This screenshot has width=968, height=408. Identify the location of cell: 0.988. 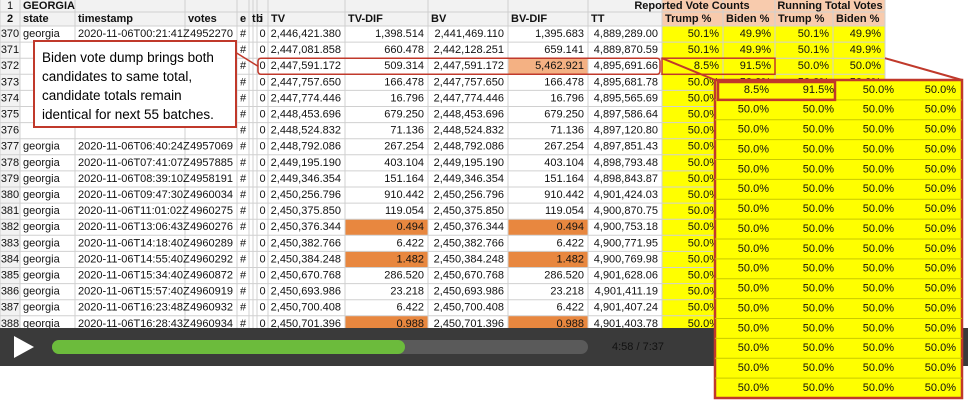
(410, 324).